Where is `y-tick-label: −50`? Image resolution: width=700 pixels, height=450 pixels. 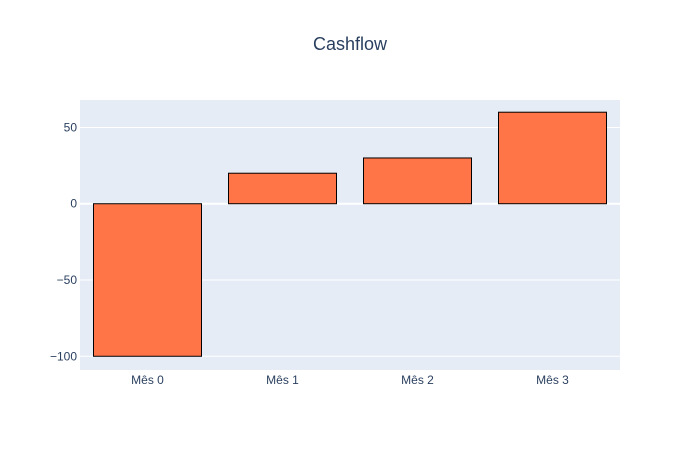 y-tick-label: −50 is located at coordinates (67, 280).